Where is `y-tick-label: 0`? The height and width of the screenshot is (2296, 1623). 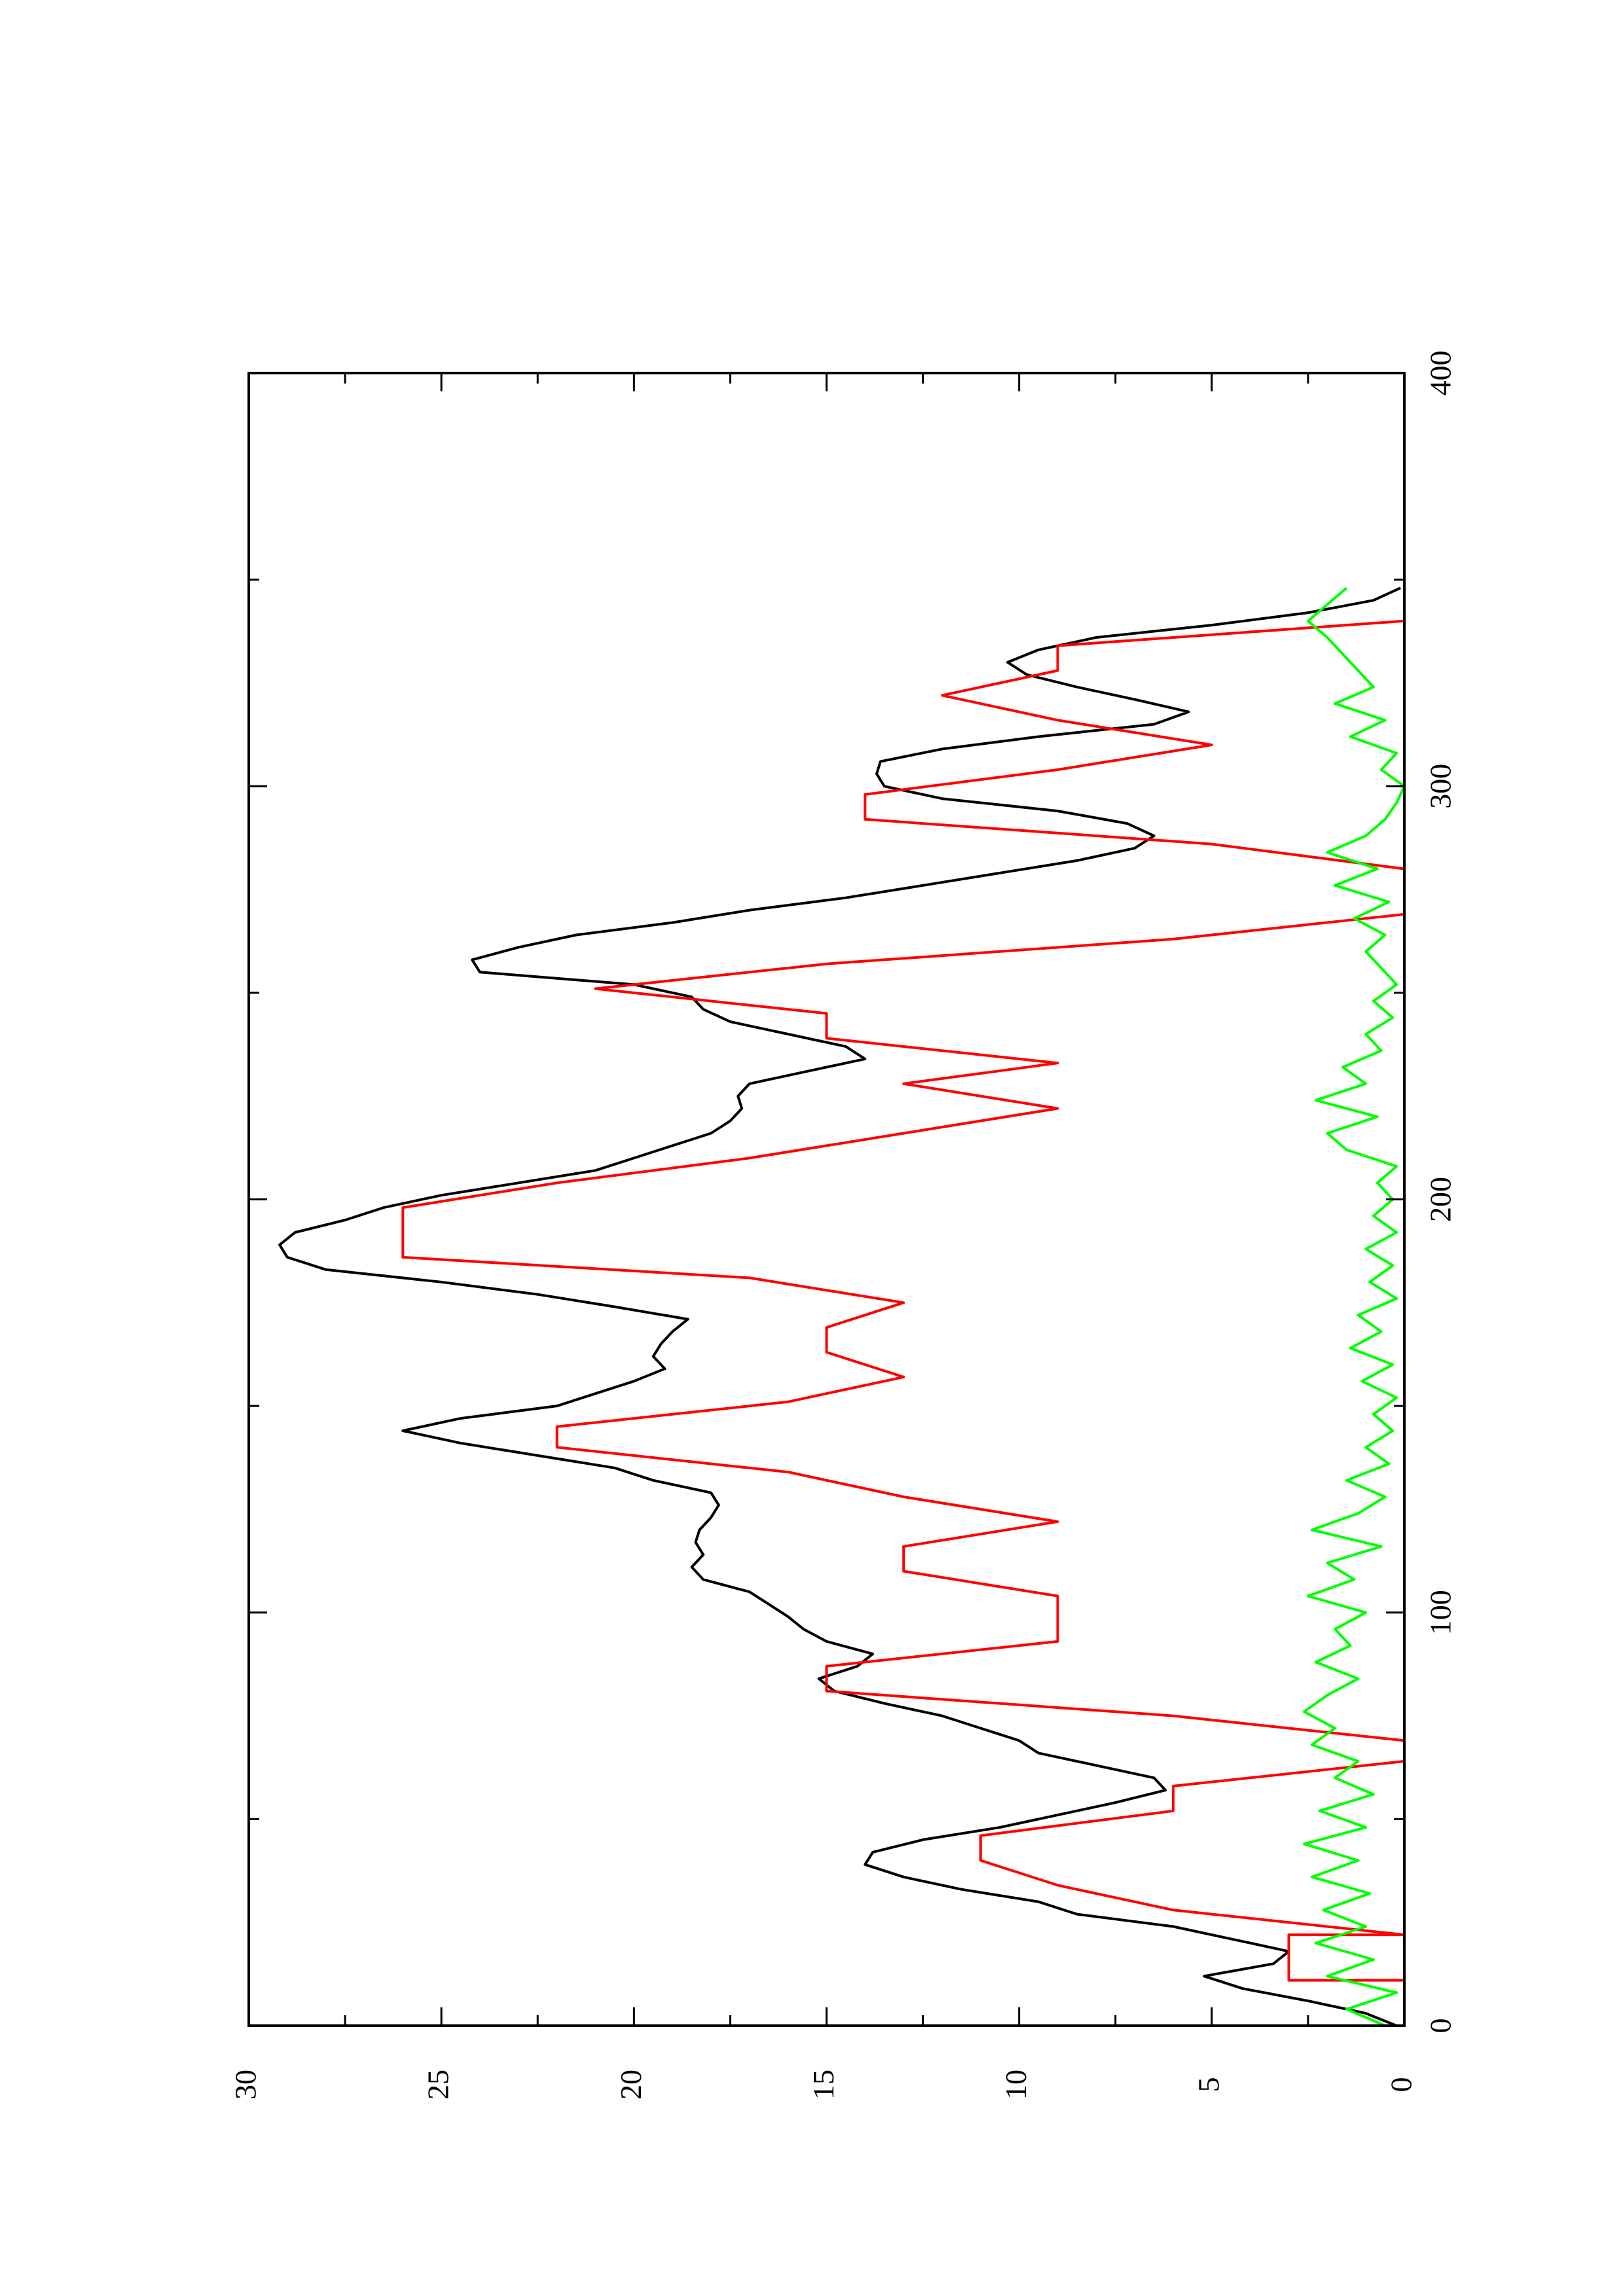 y-tick-label: 0 is located at coordinates (1401, 2084).